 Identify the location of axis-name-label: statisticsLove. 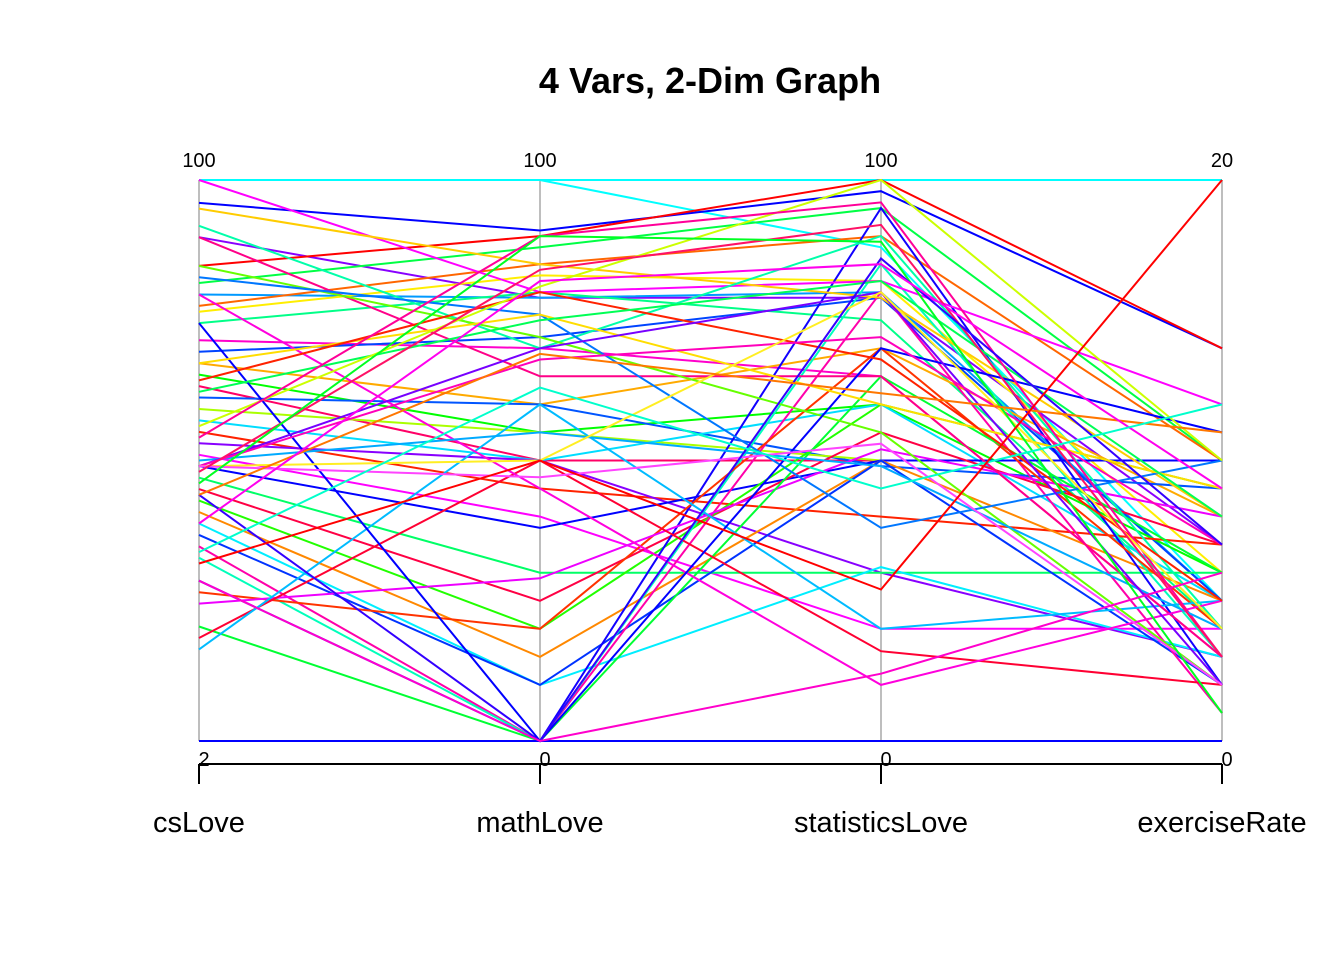
(881, 823).